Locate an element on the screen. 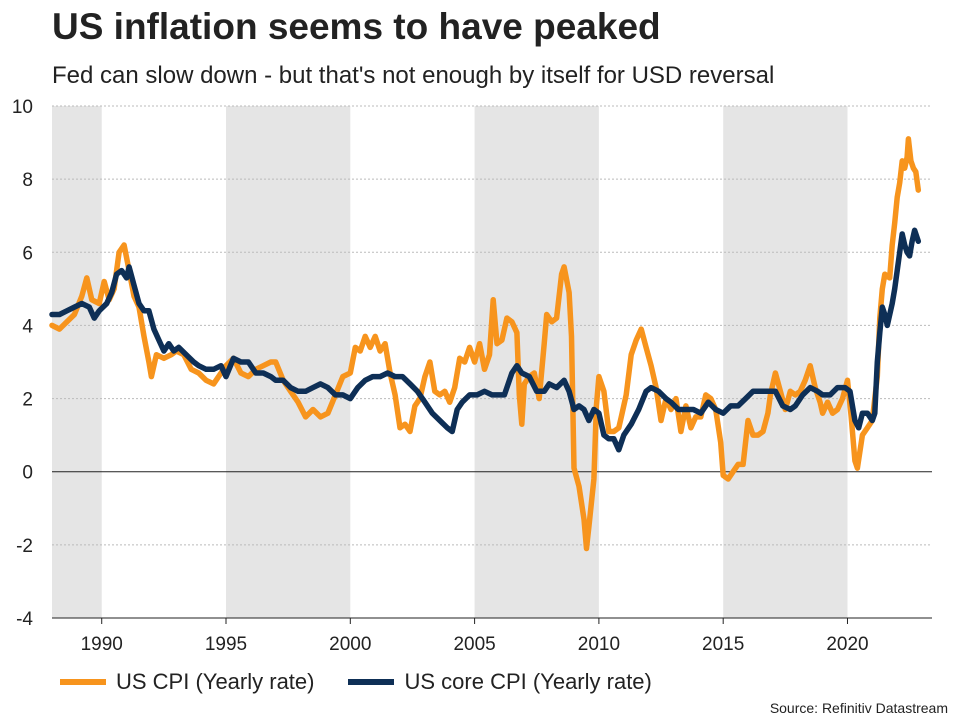 Image resolution: width=960 pixels, height=720 pixels. x-axis-tick-labels: 1990 1995 2000 2005 2010 2015 2020 is located at coordinates (475, 644).